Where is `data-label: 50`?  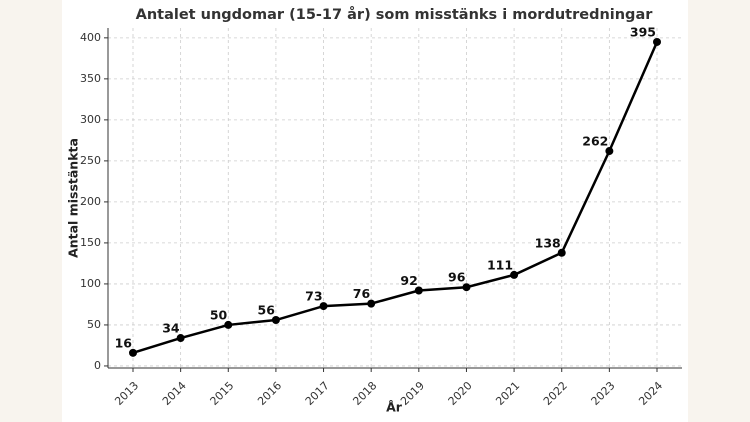
data-label: 50 is located at coordinates (219, 314).